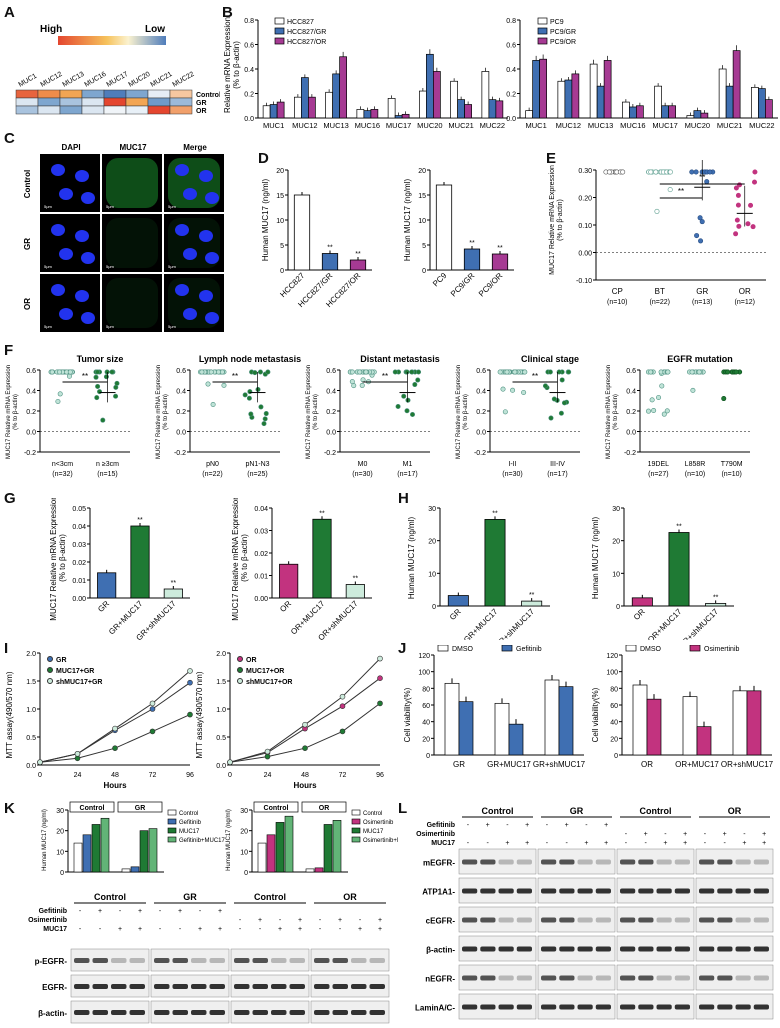 This screenshot has height=1028, width=780. I want to click on panel-b-right-tick-label: 0.0, so click(511, 119).